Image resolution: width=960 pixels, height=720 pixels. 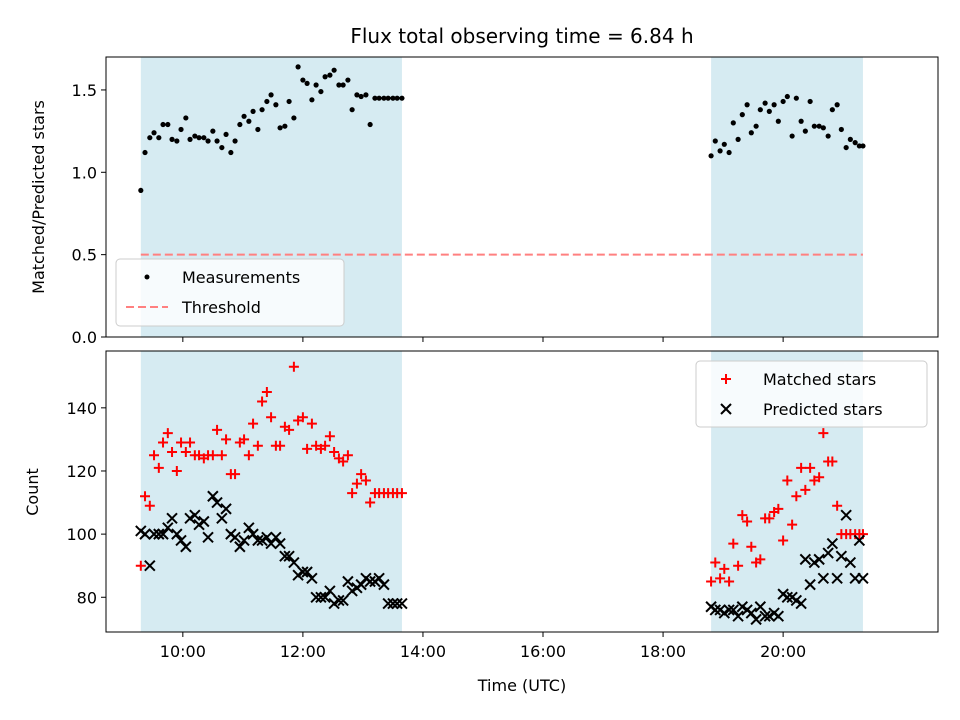 I want to click on y-tick-label: 100, so click(x=81, y=534).